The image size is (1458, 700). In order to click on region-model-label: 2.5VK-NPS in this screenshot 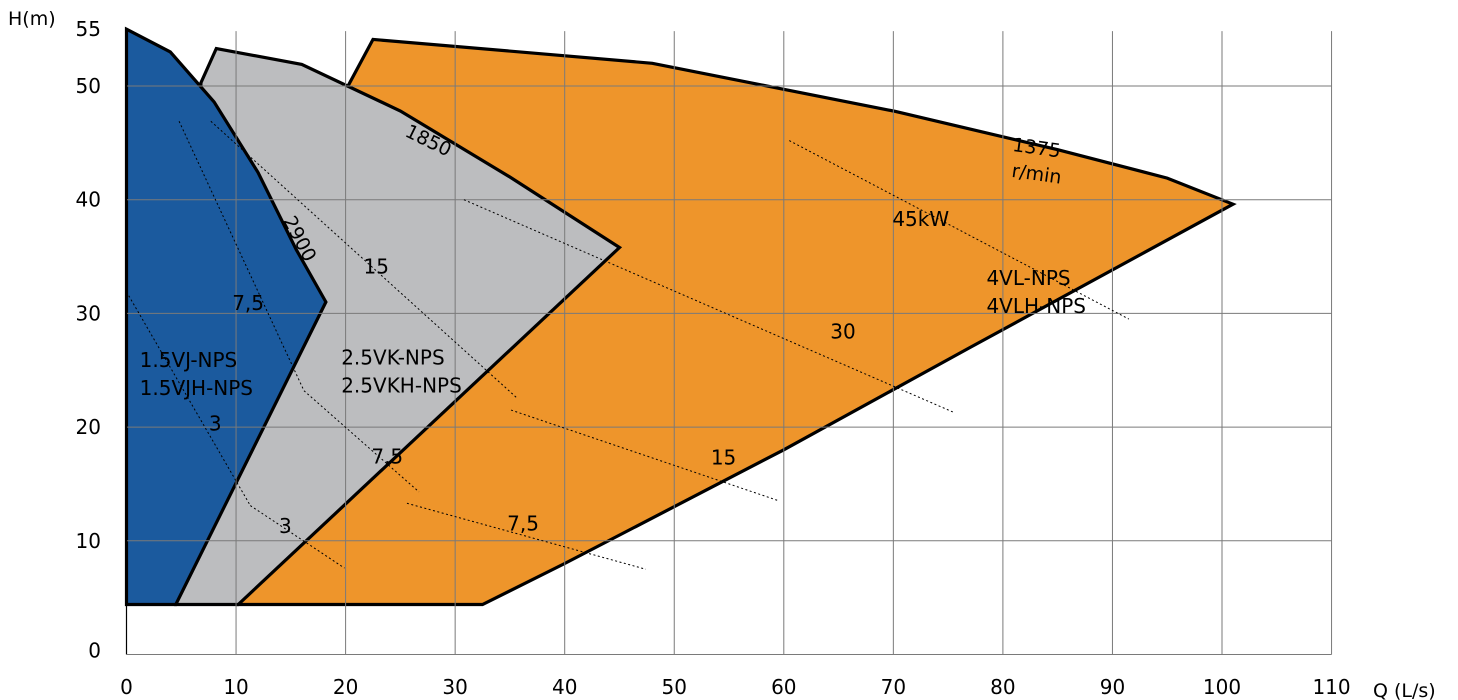, I will do `click(392, 358)`.